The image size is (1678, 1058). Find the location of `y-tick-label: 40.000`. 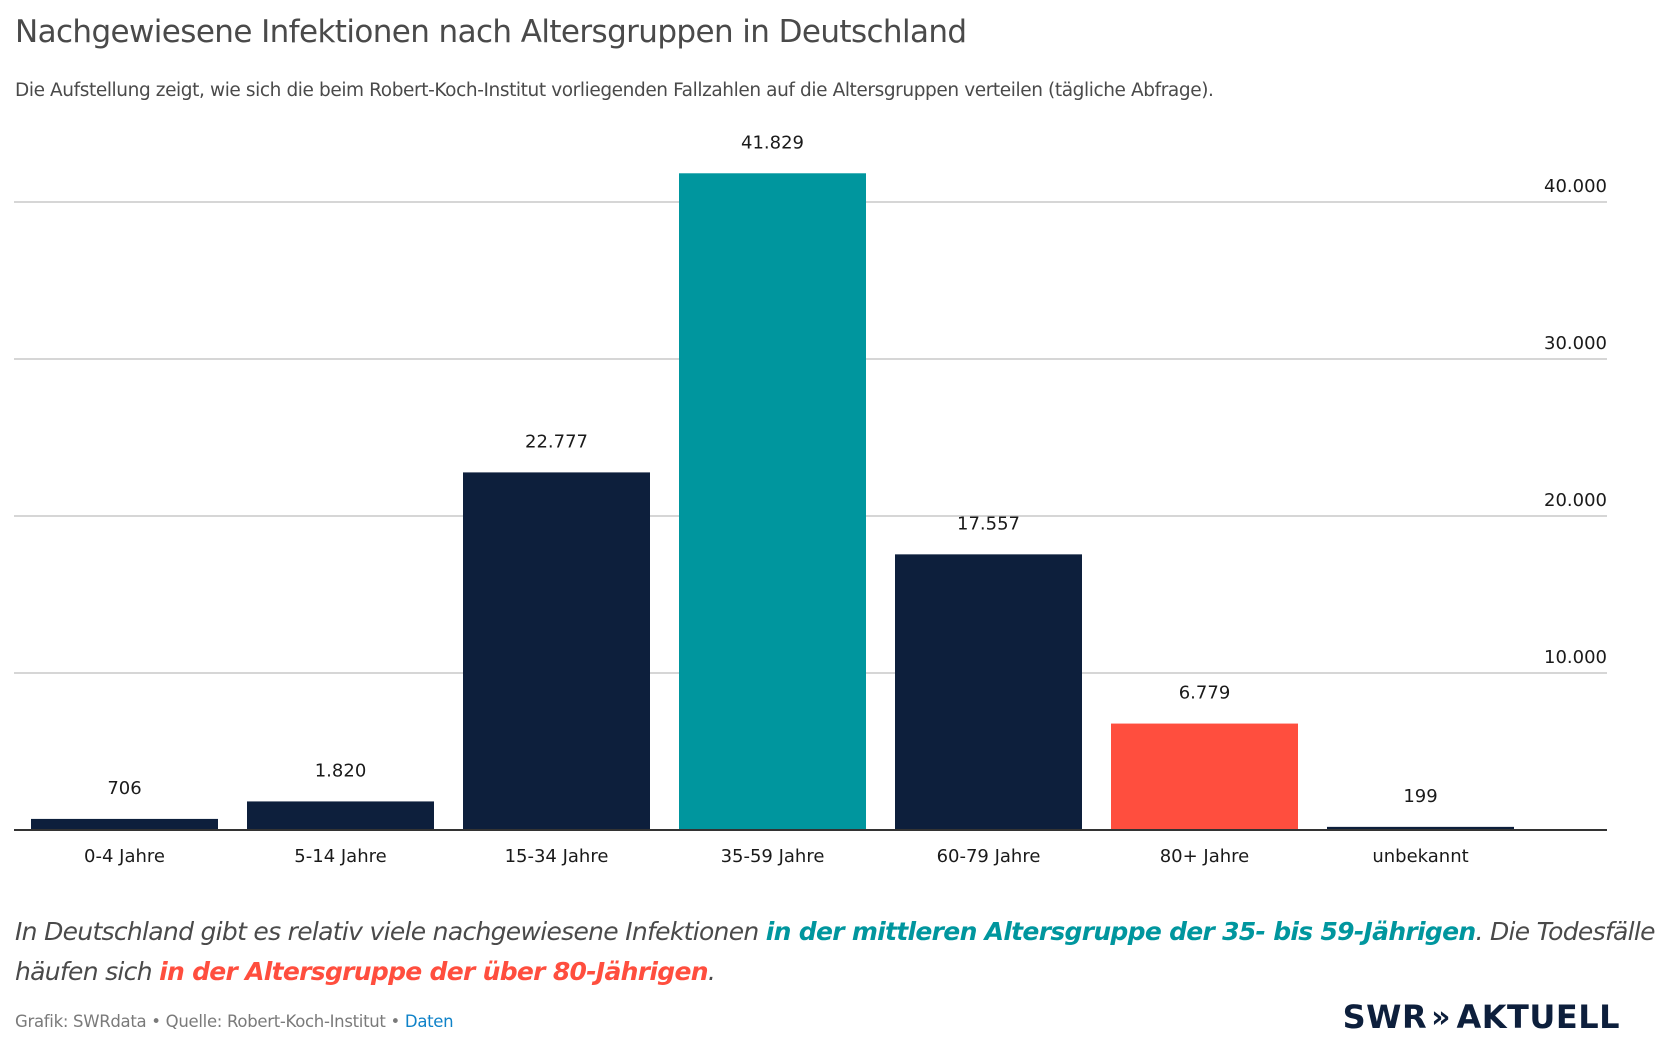

y-tick-label: 40.000 is located at coordinates (1575, 186).